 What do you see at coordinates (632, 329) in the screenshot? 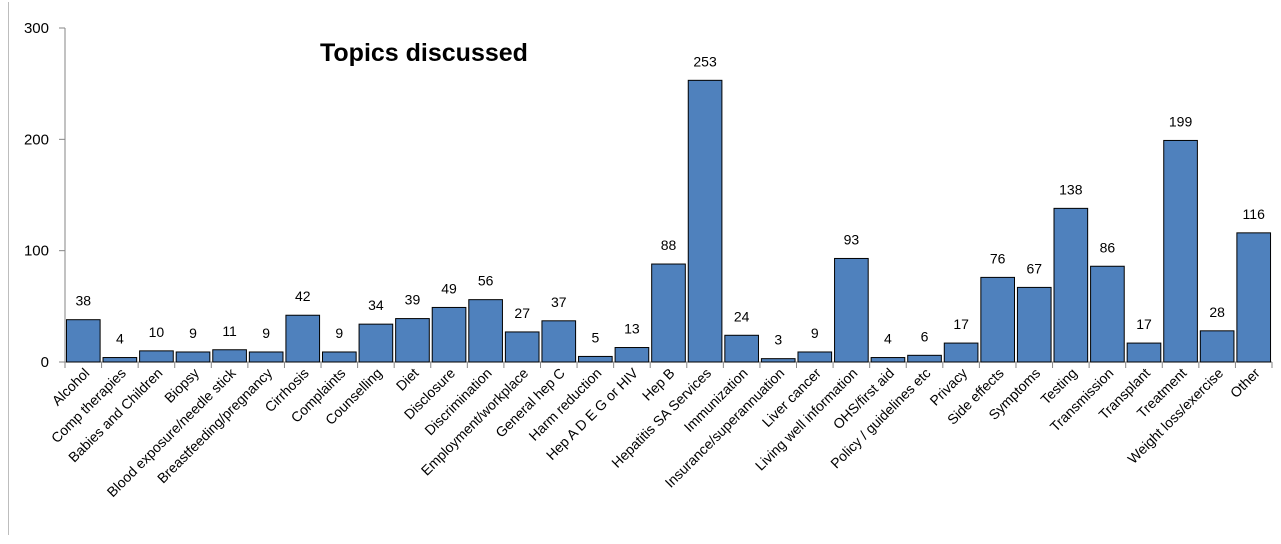
I see `data-label: 13` at bounding box center [632, 329].